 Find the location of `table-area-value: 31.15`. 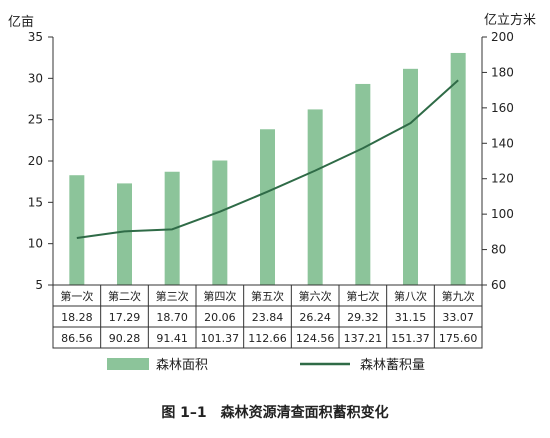

table-area-value: 31.15 is located at coordinates (411, 317).